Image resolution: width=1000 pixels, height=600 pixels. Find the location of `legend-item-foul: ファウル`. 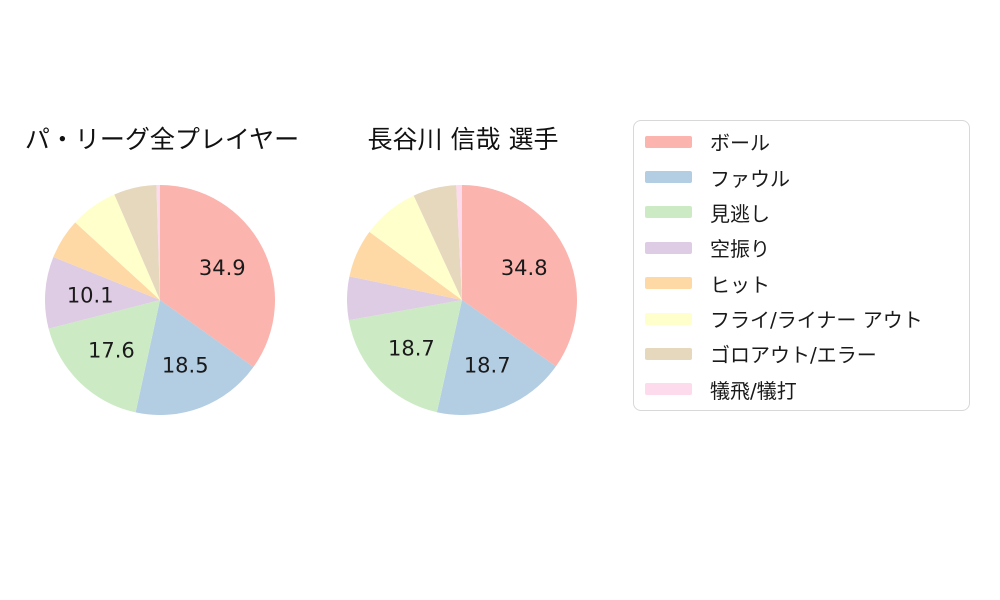

legend-item-foul: ファウル is located at coordinates (801, 176).